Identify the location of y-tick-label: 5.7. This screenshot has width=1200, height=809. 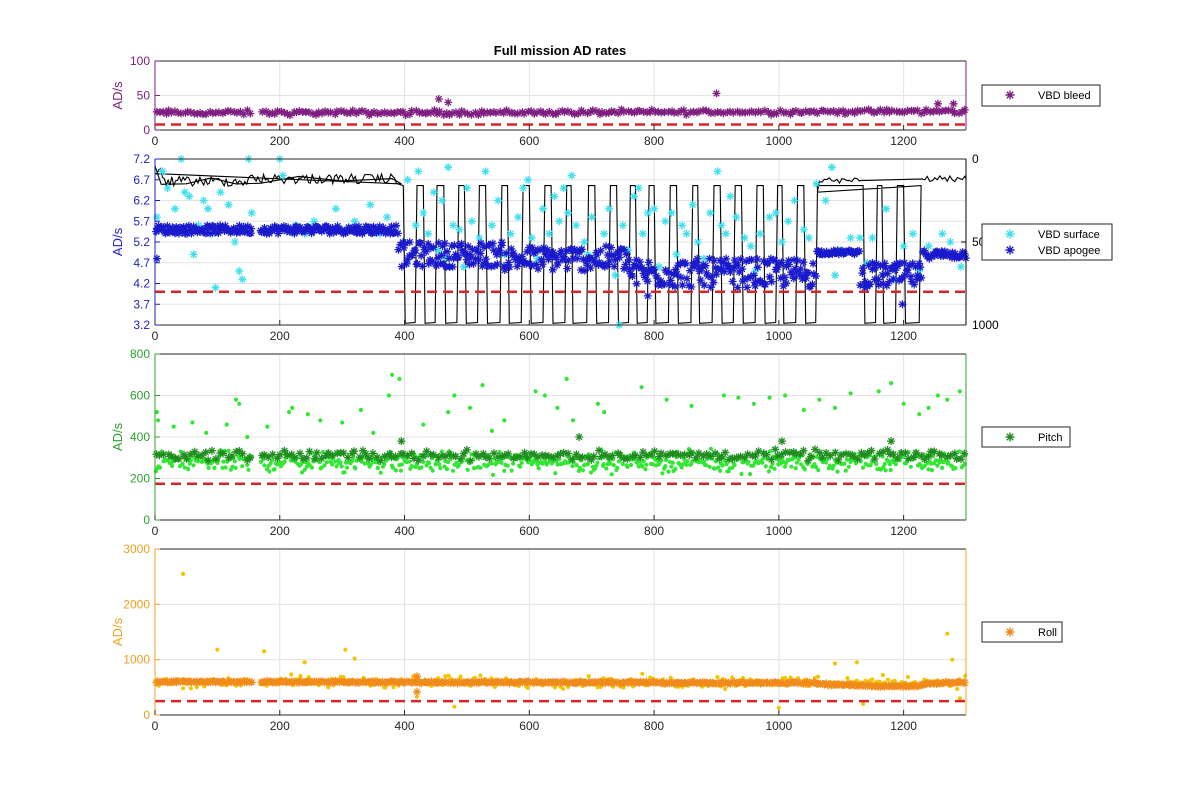
(141, 221).